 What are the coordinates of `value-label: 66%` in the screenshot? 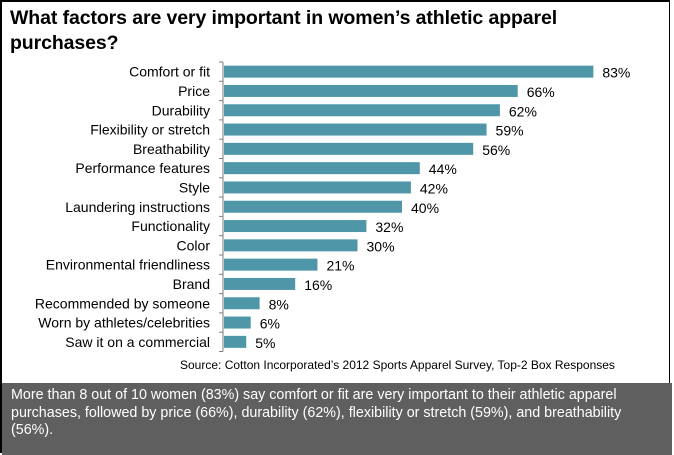 It's located at (541, 92).